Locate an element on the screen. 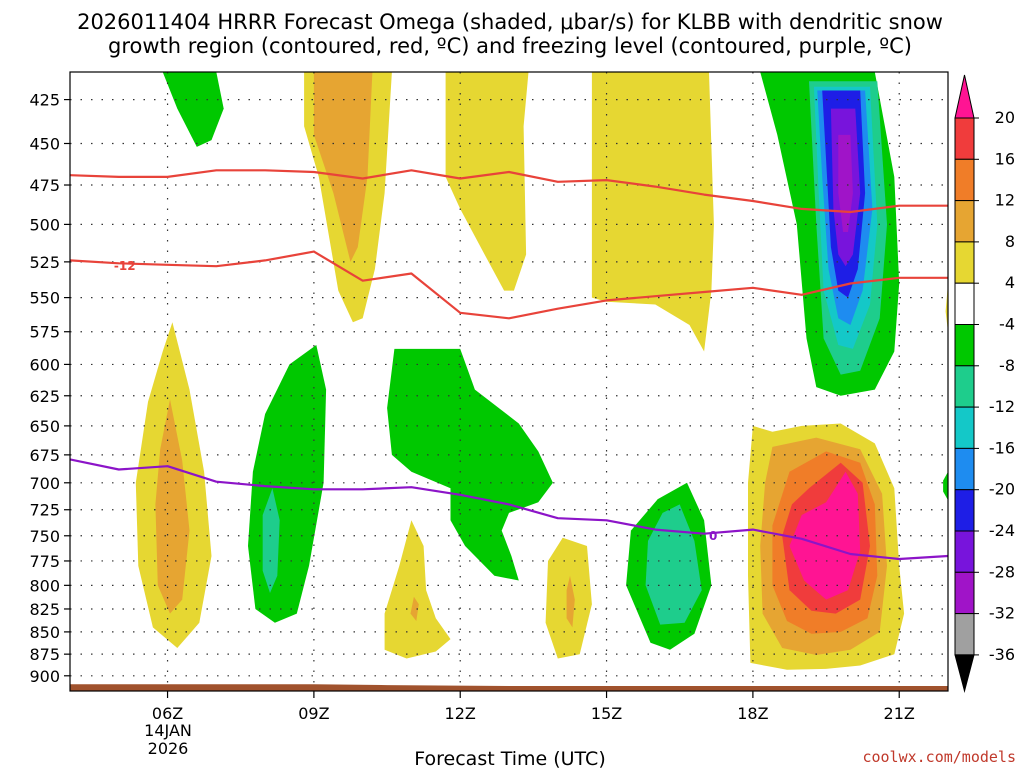 The width and height of the screenshot is (1024, 768). y-tick-label: 500 is located at coordinates (44, 224).